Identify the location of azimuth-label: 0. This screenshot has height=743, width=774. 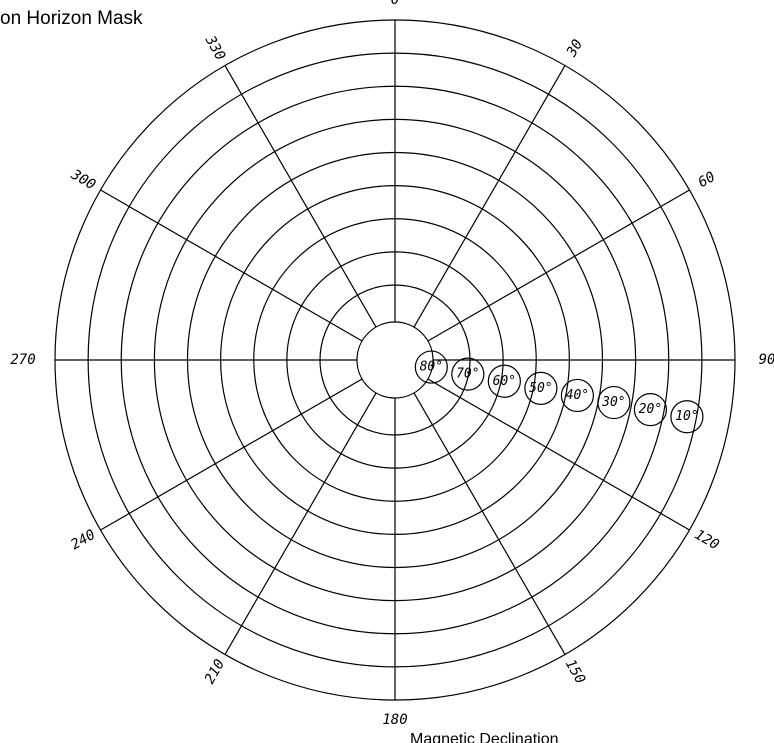
(395, 4).